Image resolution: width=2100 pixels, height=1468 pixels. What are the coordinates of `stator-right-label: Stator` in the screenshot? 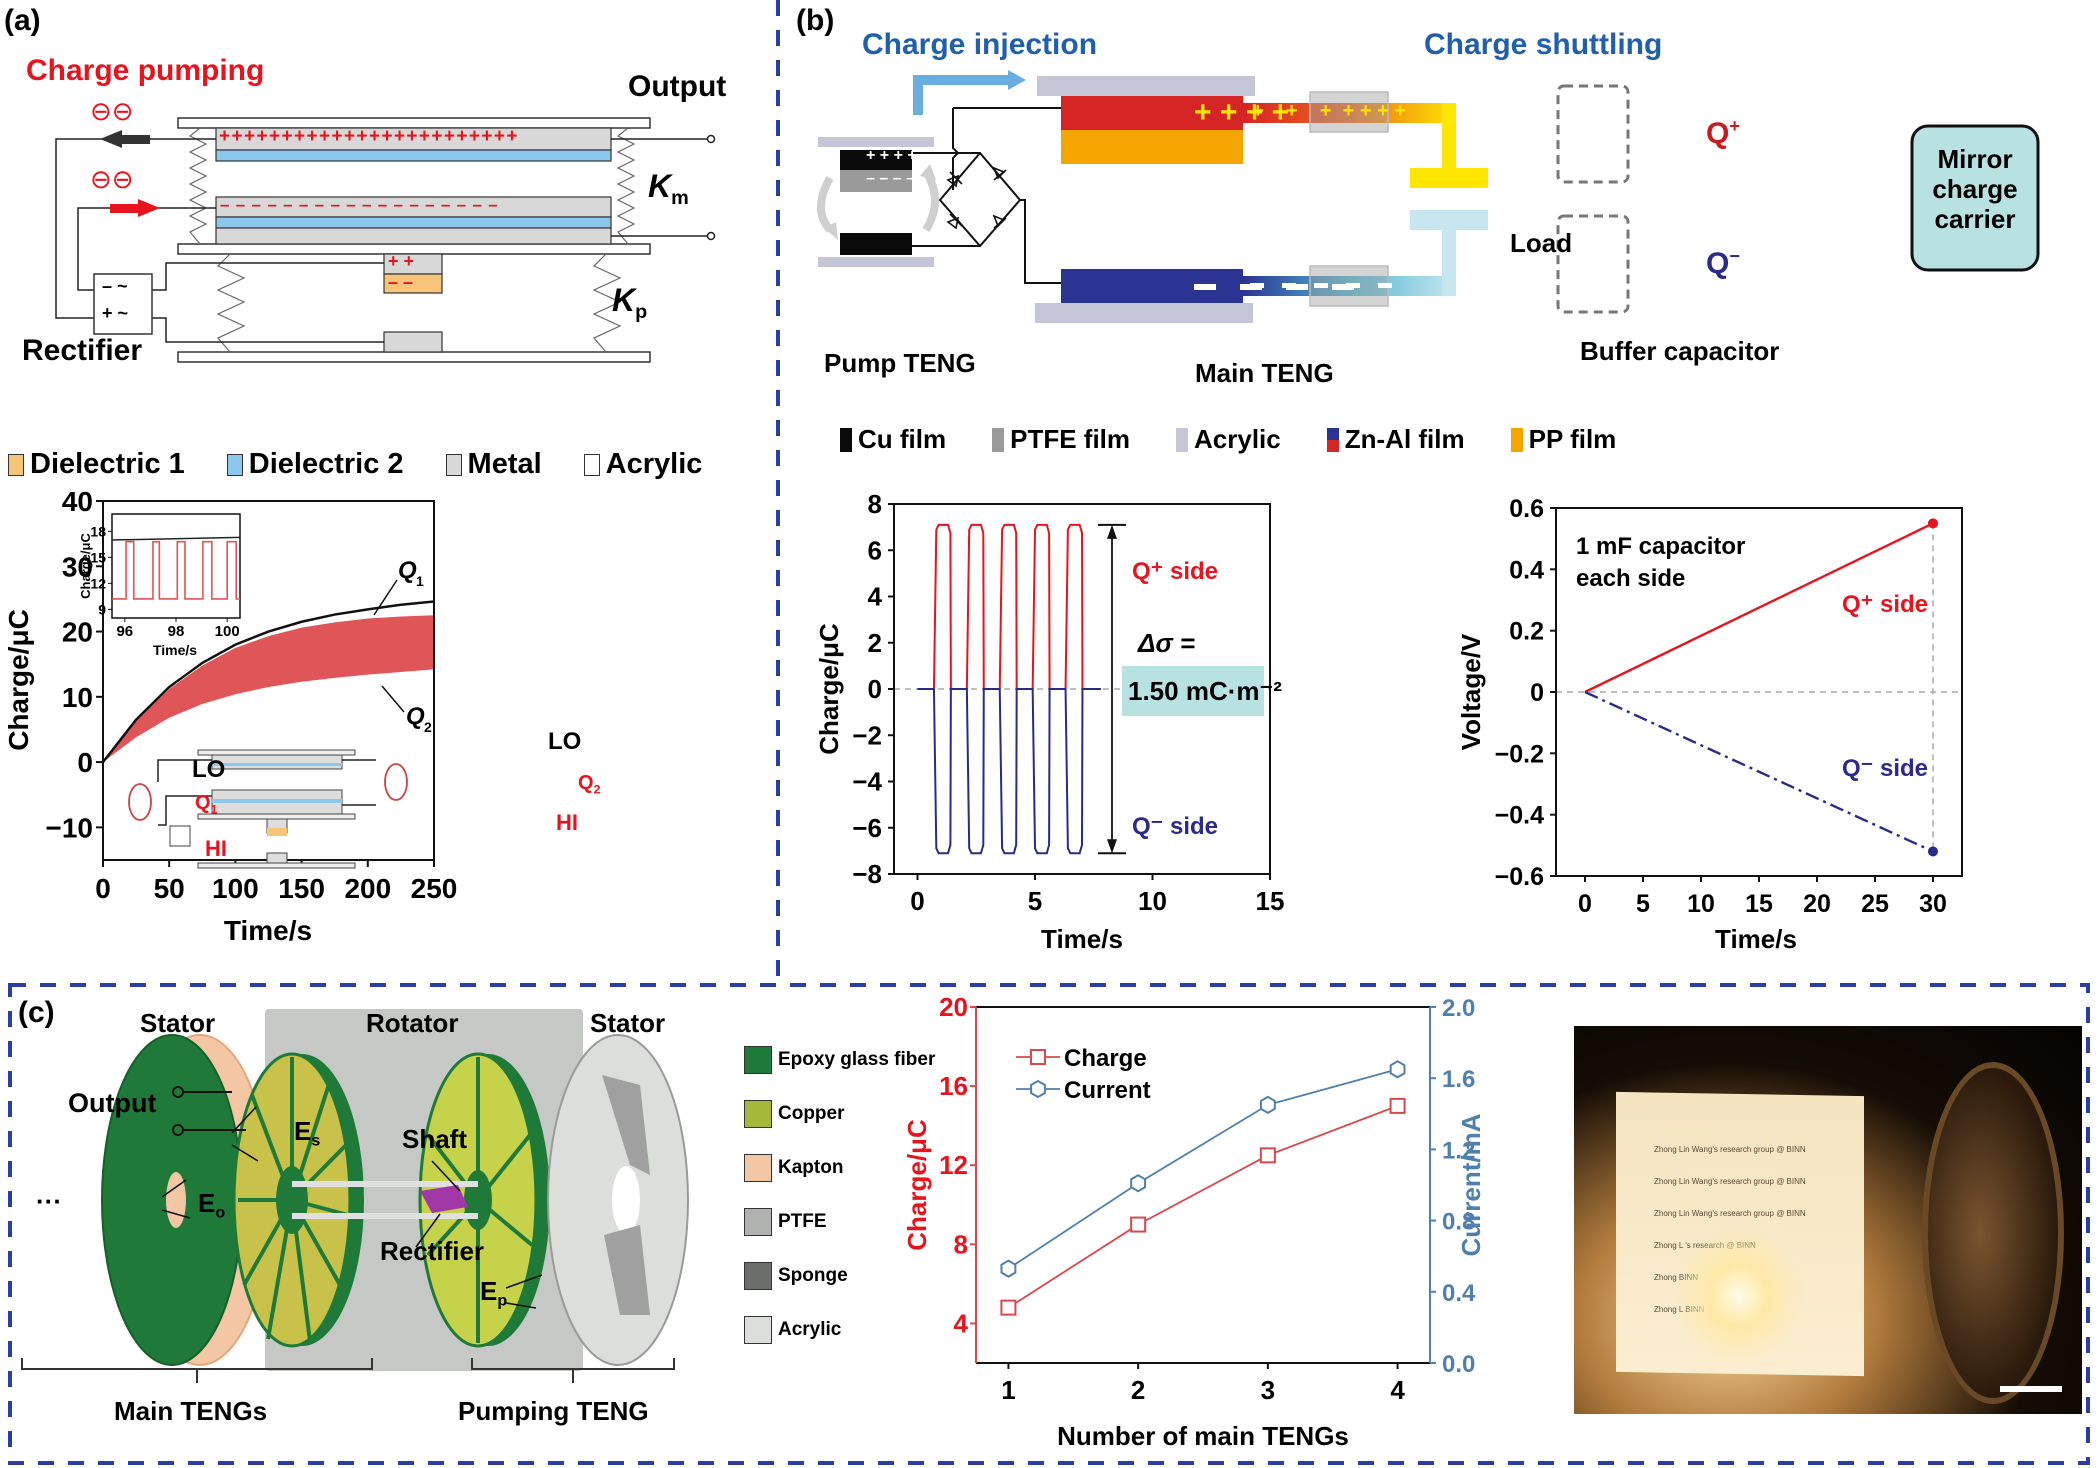 It's located at (628, 1023).